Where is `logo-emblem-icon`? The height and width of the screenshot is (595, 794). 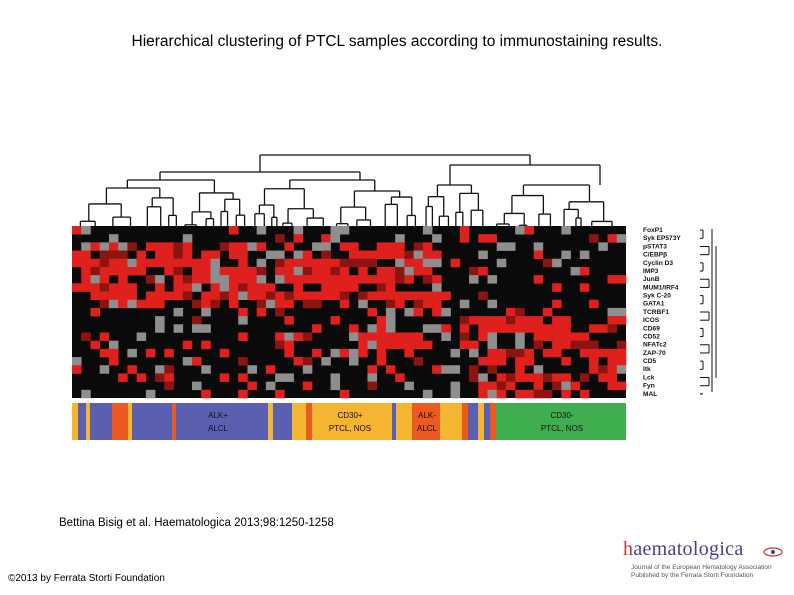
logo-emblem-icon is located at coordinates (773, 552).